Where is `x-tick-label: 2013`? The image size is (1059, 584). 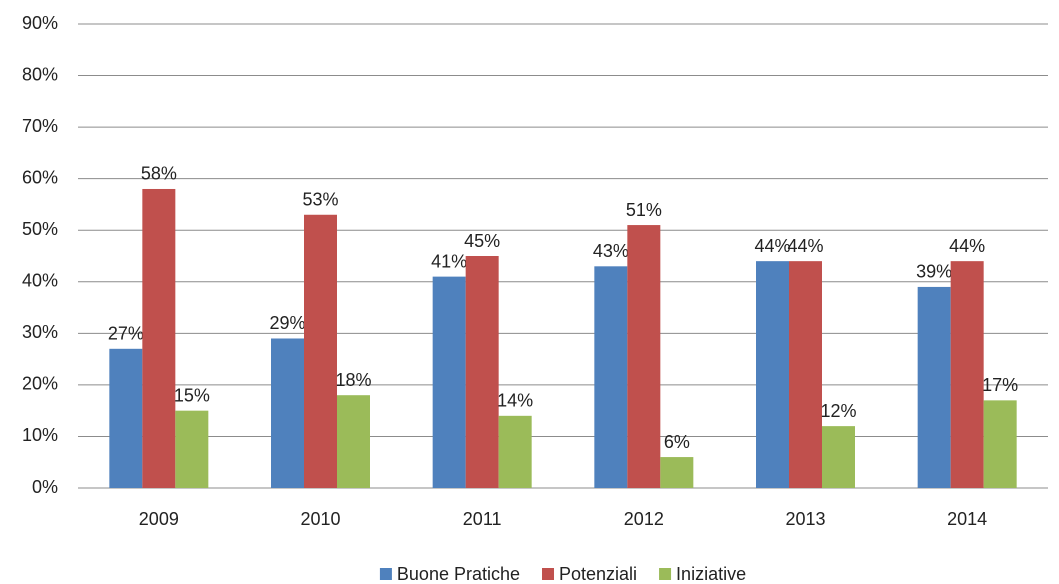
x-tick-label: 2013 is located at coordinates (805, 519).